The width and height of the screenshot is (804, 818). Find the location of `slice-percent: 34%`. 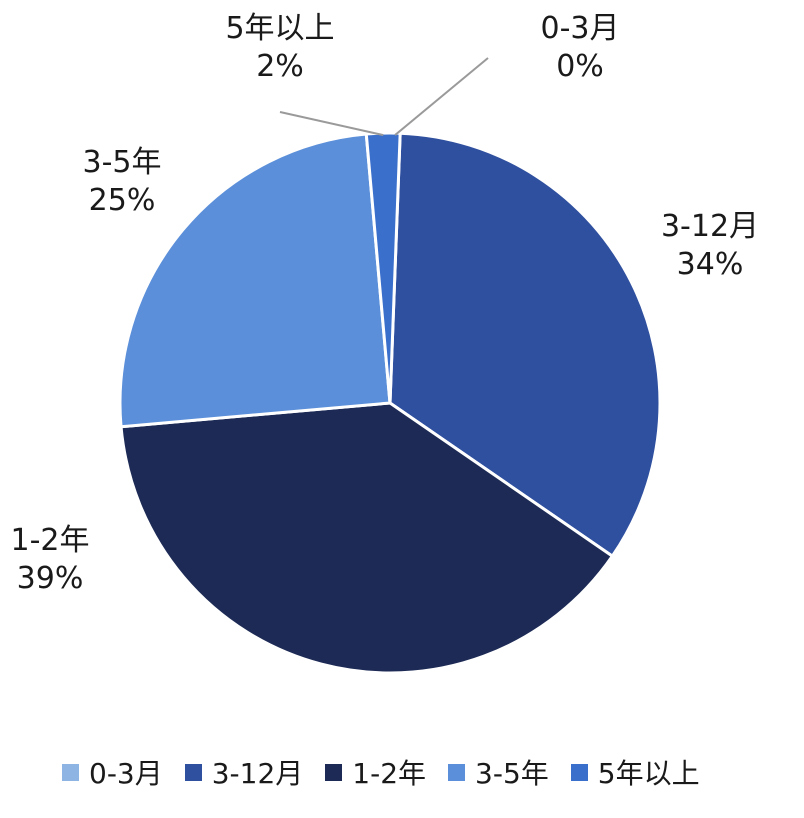

slice-percent: 34% is located at coordinates (710, 264).